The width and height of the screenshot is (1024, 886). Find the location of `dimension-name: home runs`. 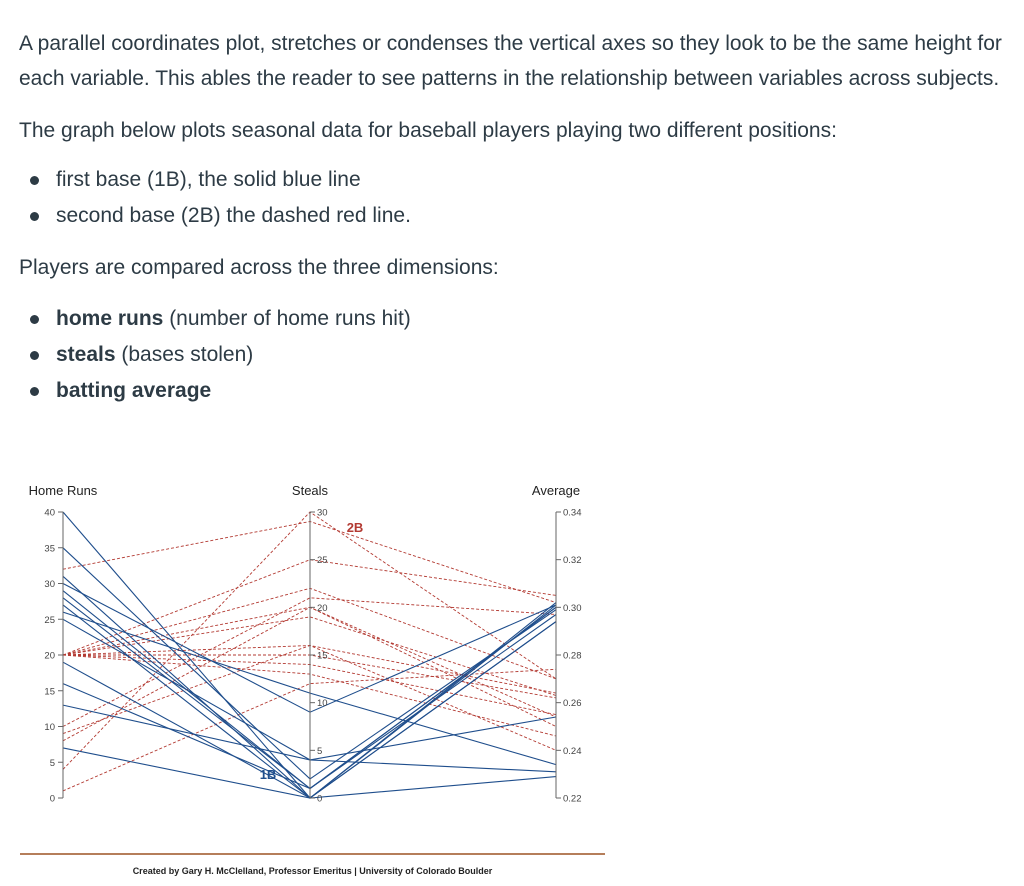

dimension-name: home runs is located at coordinates (110, 318).